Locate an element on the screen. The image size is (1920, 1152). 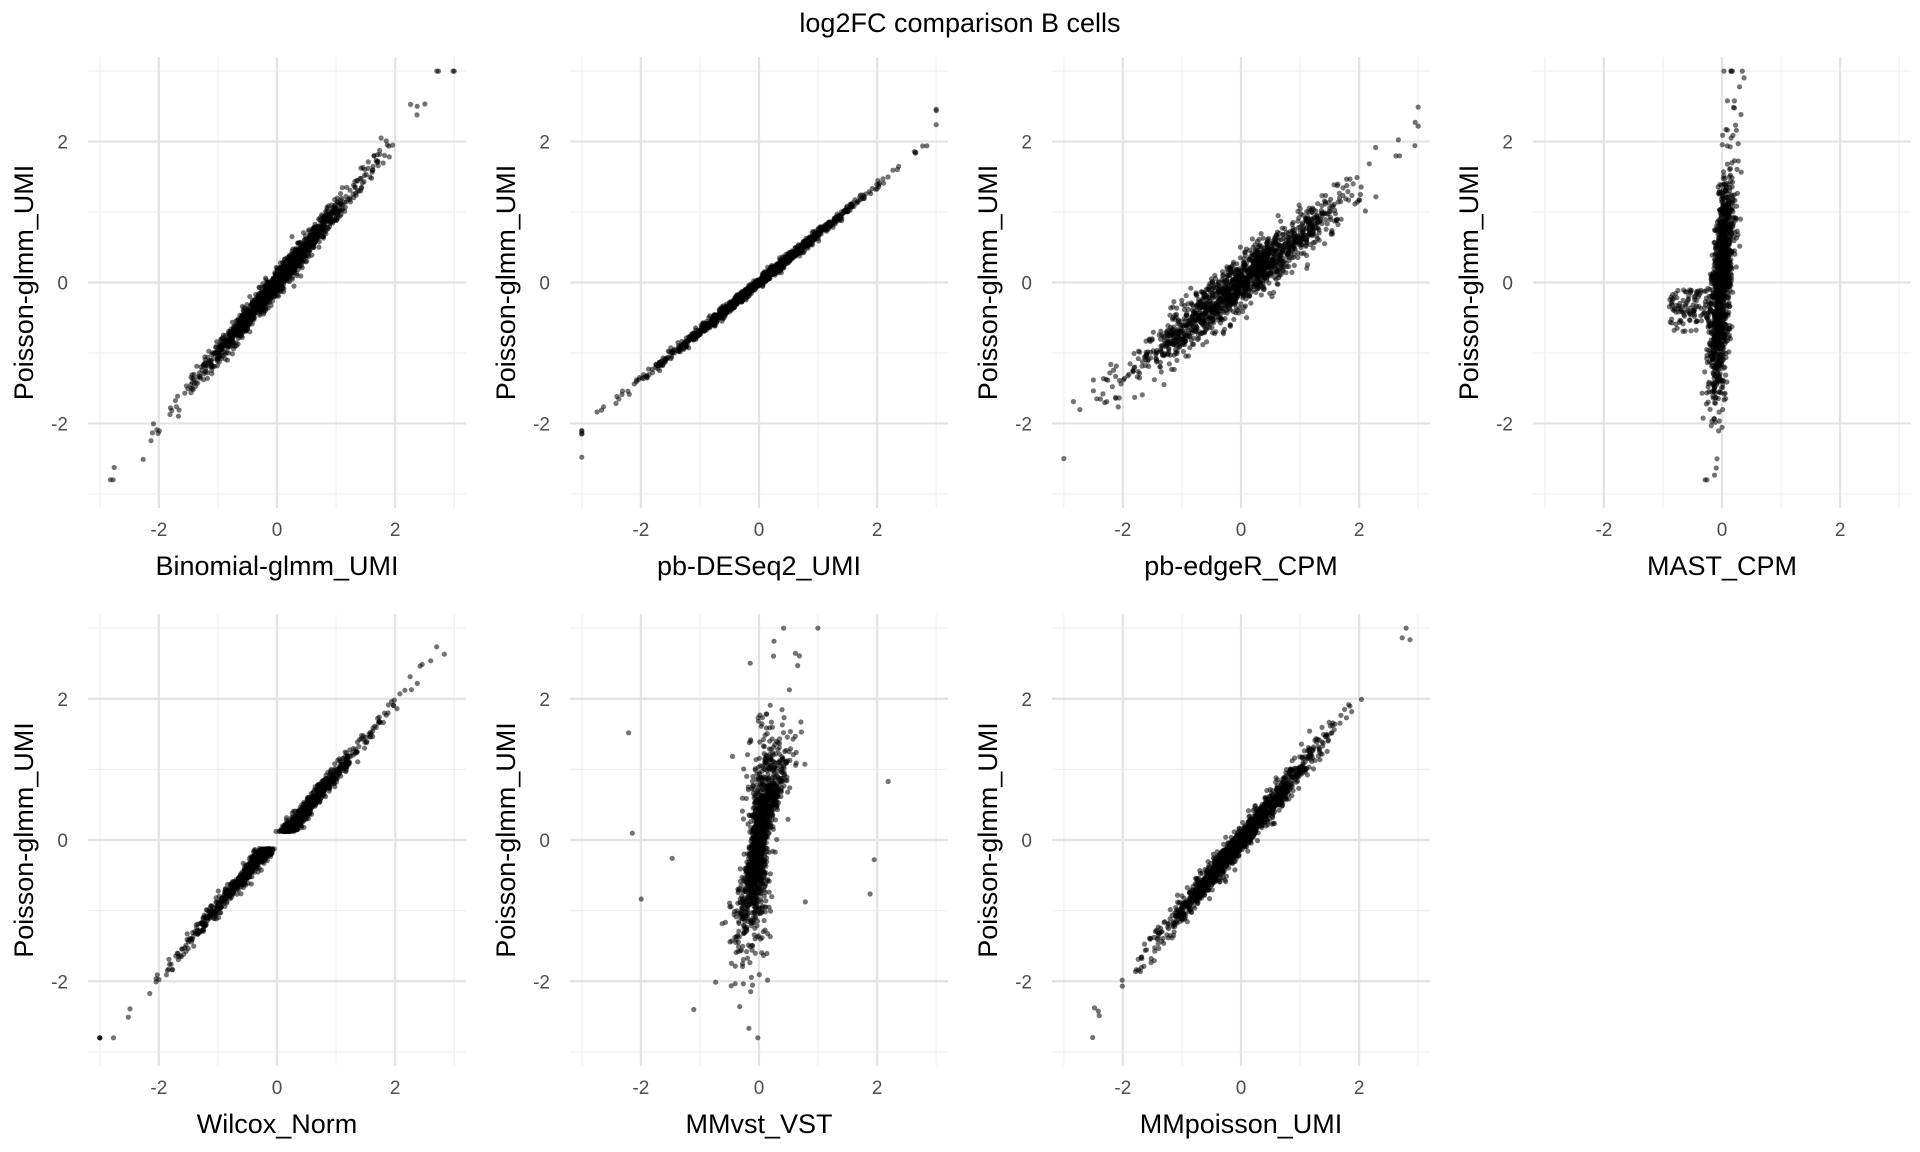
y-tick-label: 0 is located at coordinates (544, 284).